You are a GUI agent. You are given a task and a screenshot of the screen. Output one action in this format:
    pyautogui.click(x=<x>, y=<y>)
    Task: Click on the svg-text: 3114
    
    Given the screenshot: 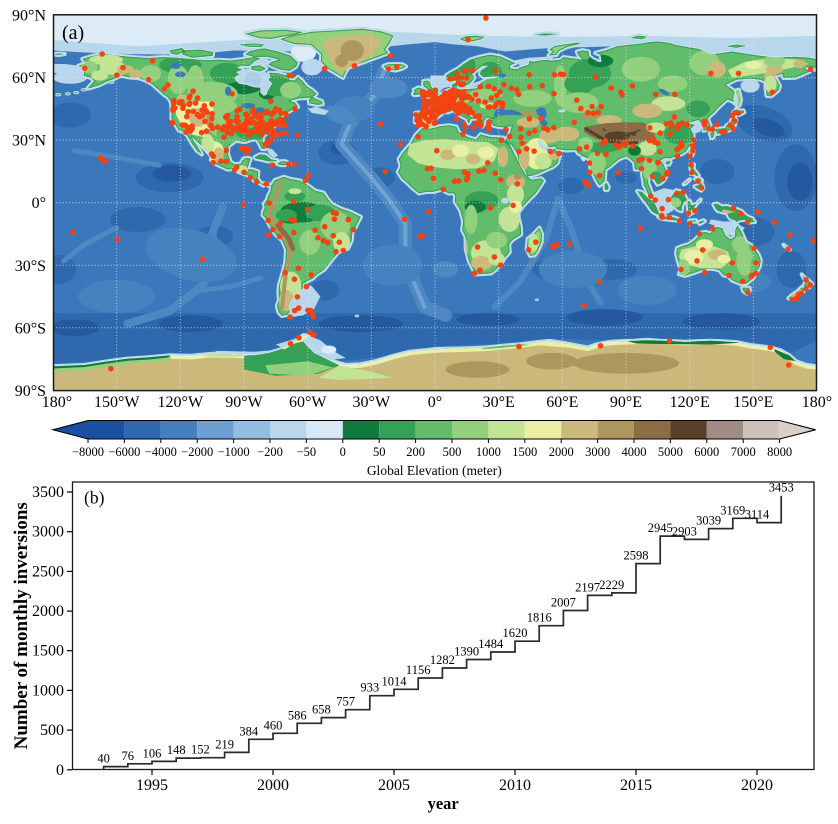 What is the action you would take?
    pyautogui.click(x=757, y=515)
    